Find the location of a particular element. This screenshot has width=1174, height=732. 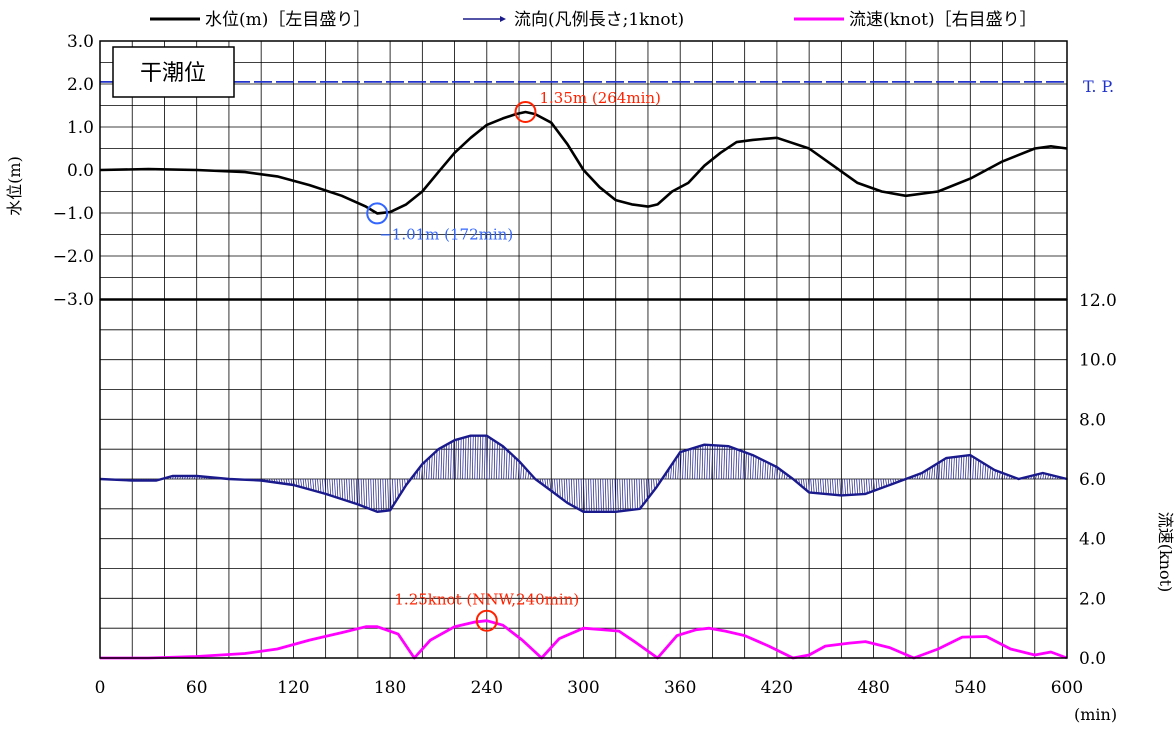

water-level-tick-label: 0.0 is located at coordinates (80, 171).